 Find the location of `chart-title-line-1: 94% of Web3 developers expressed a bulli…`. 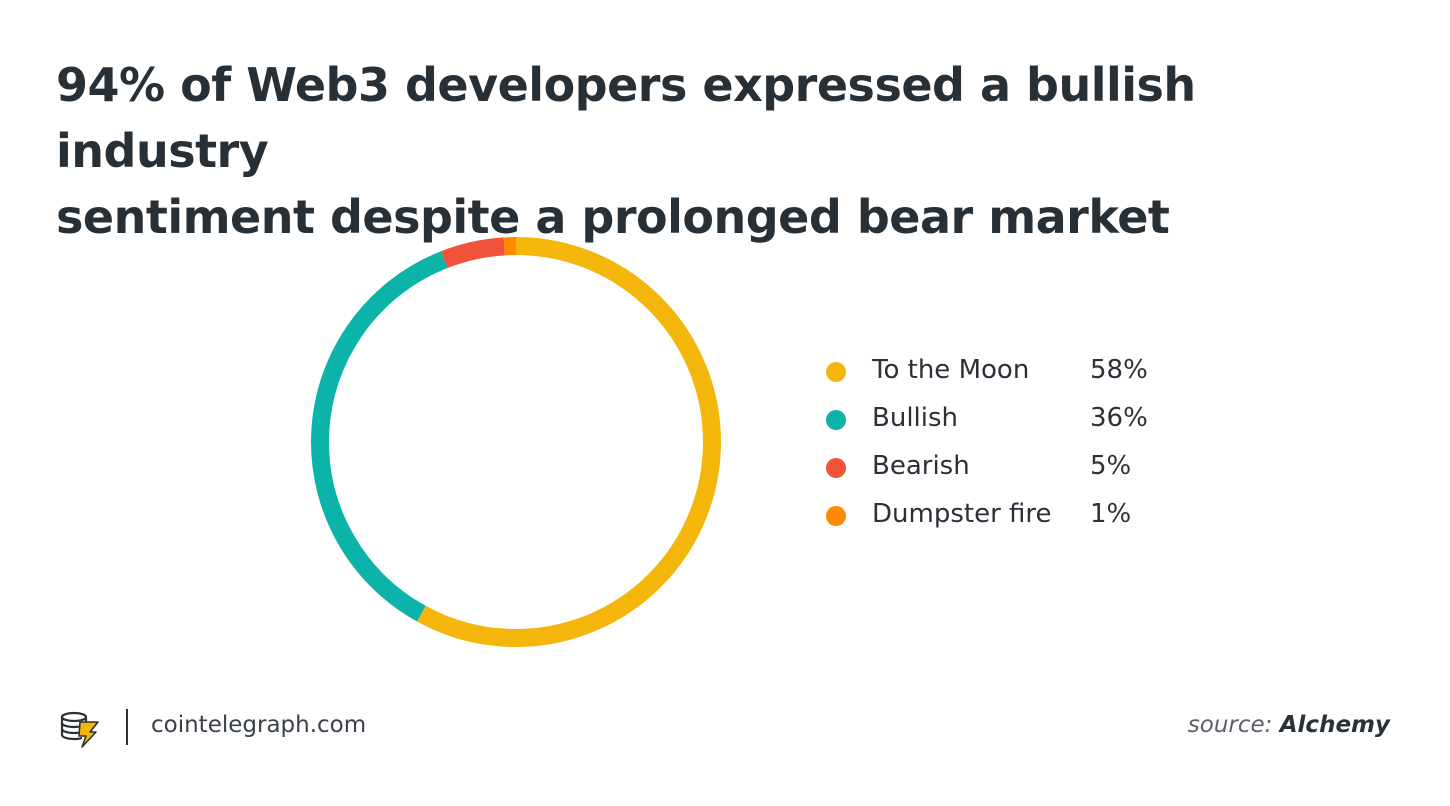

chart-title-line-1: 94% of Web3 developers expressed a bulli… is located at coordinates (626, 118).